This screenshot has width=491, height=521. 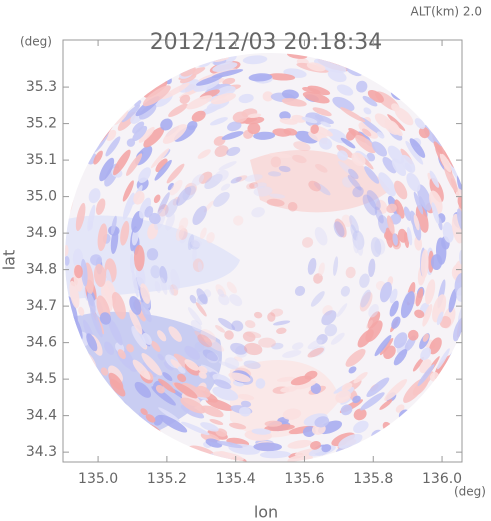 I want to click on x-tick-label: 135.8, so click(x=373, y=479).